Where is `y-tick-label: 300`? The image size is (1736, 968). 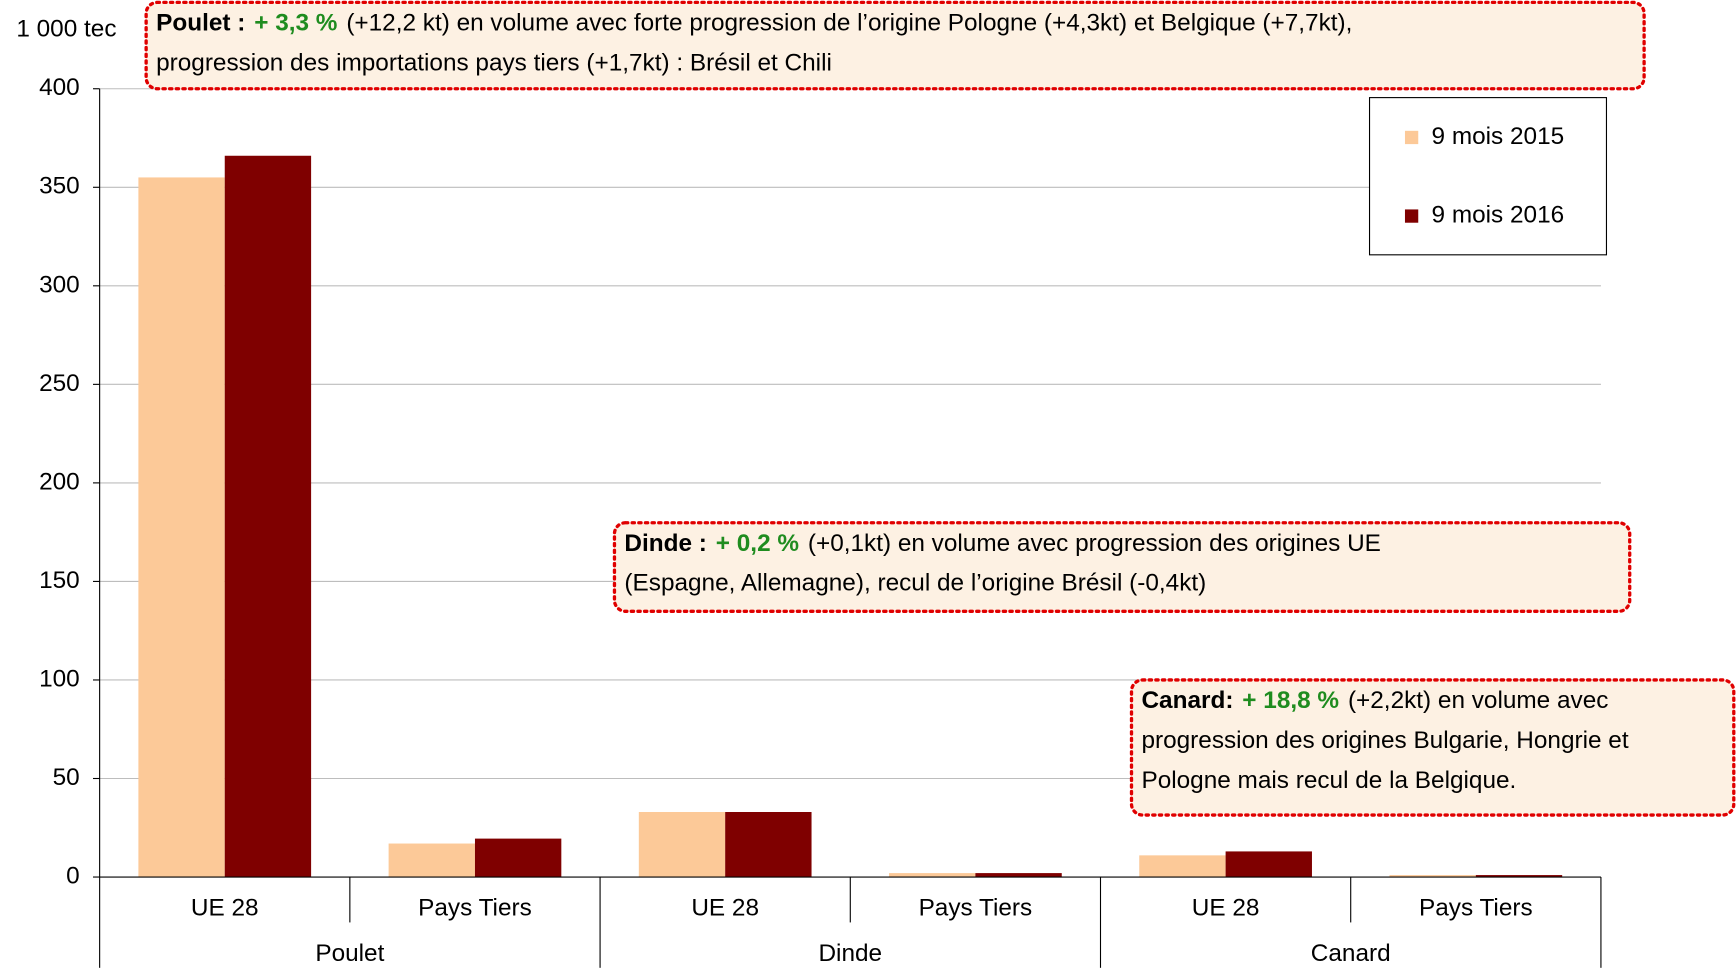 y-tick-label: 300 is located at coordinates (59, 284).